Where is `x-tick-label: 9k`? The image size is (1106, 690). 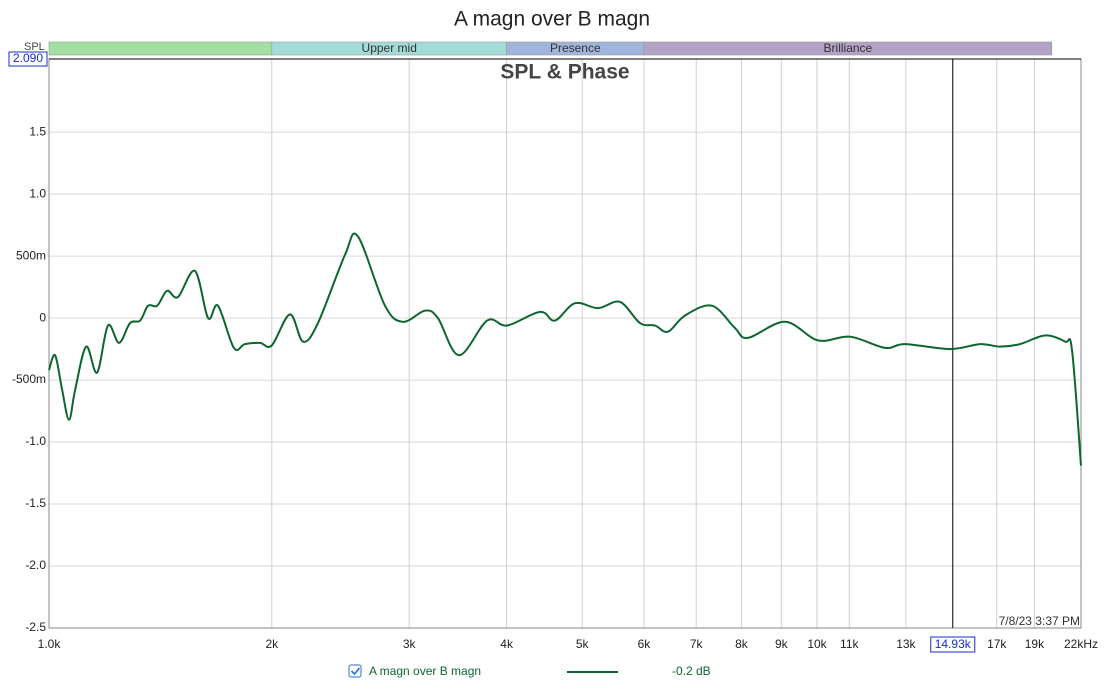 x-tick-label: 9k is located at coordinates (782, 644).